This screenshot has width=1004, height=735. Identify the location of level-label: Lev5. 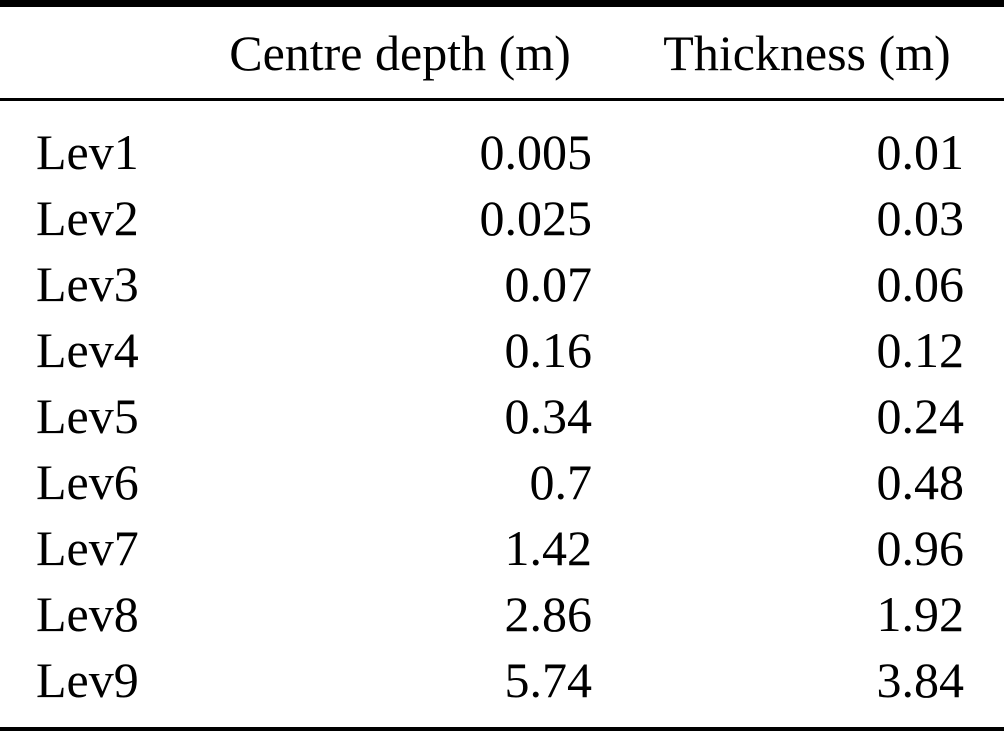
(87, 416).